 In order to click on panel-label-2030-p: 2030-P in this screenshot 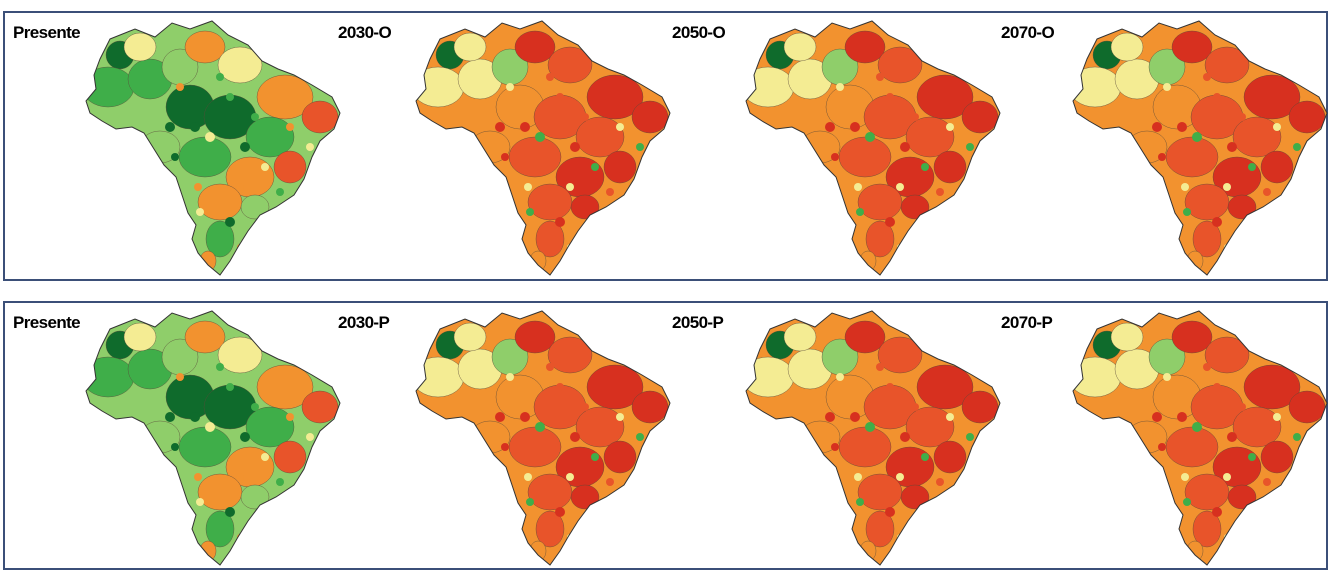, I will do `click(364, 322)`.